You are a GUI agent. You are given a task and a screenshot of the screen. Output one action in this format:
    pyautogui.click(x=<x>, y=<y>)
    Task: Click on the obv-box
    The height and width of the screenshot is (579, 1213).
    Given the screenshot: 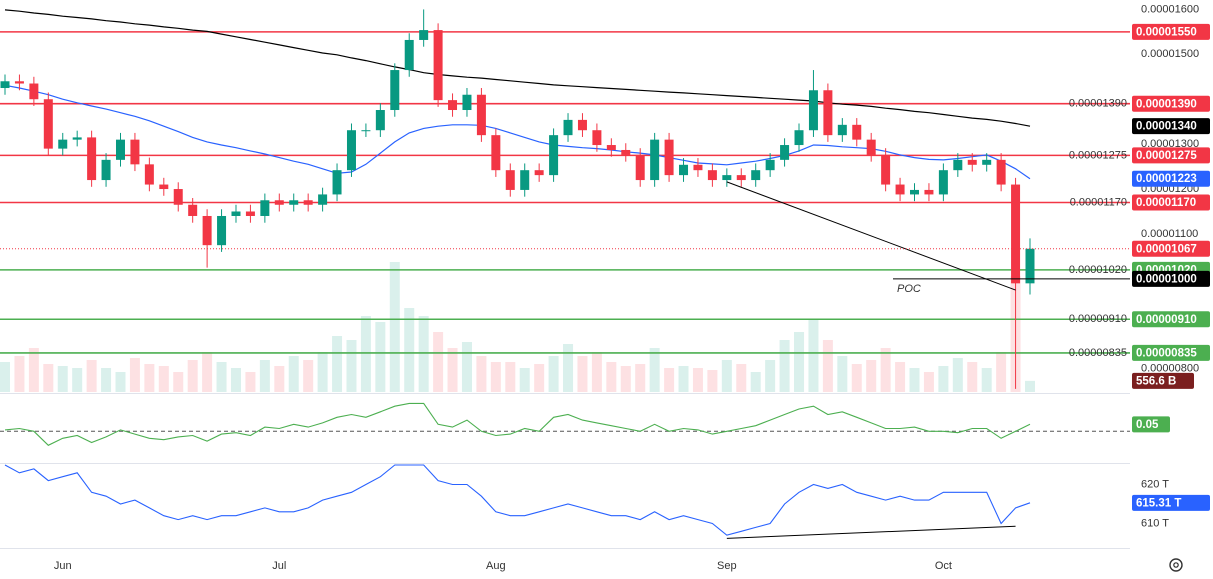 What is the action you would take?
    pyautogui.click(x=1171, y=502)
    